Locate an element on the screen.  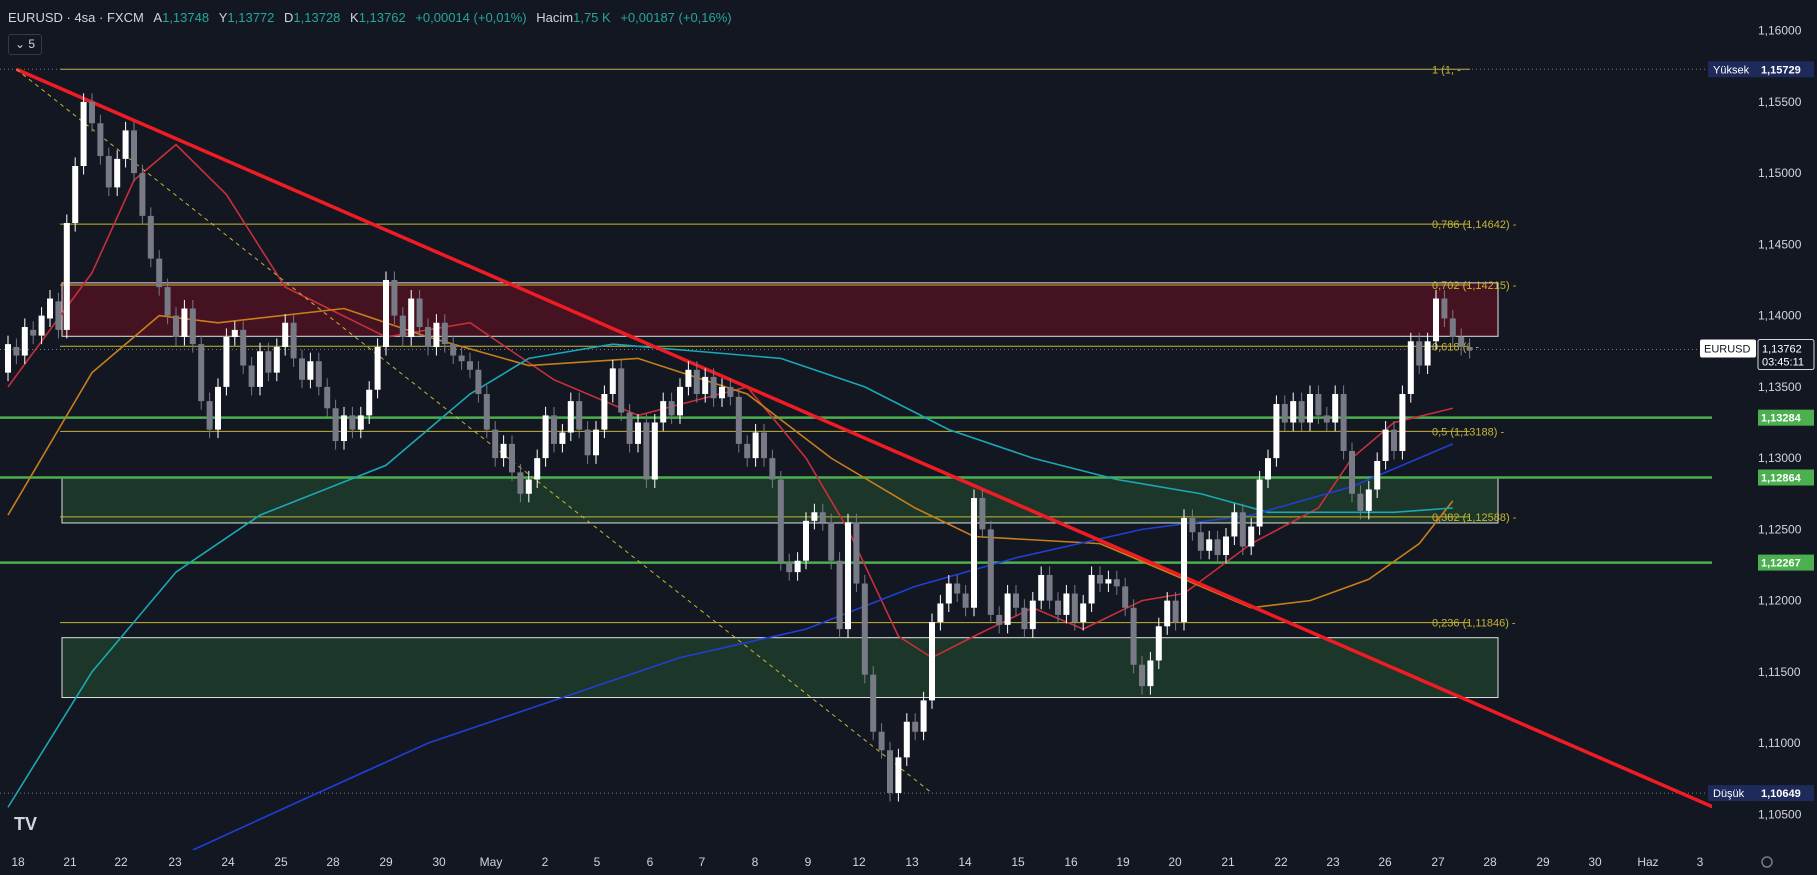
time-axis-tick: 20 is located at coordinates (1175, 862).